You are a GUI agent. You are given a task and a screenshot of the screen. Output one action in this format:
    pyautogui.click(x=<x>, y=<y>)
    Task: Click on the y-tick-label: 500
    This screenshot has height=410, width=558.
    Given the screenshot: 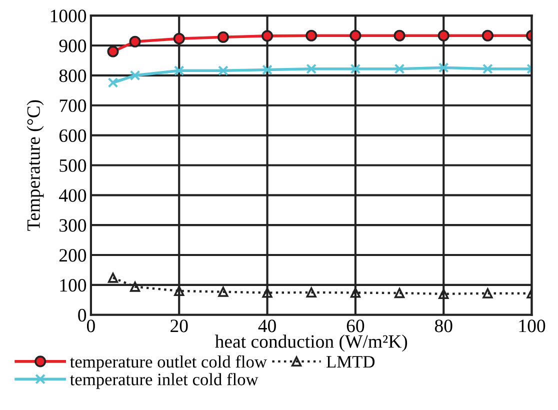 What is the action you would take?
    pyautogui.click(x=73, y=165)
    